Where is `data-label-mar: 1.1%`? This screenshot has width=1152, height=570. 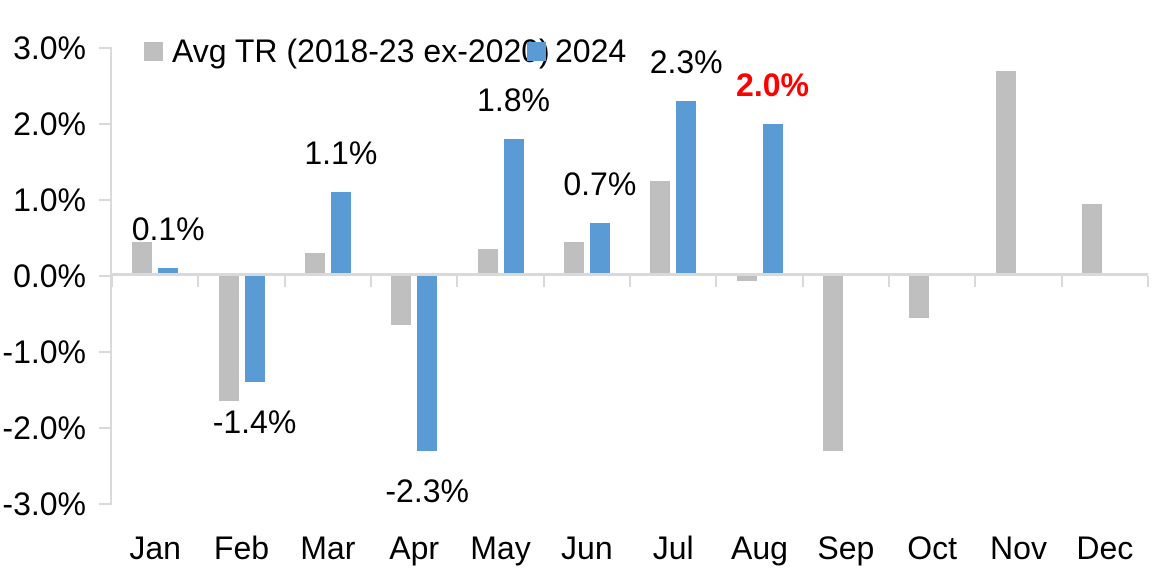
data-label-mar: 1.1% is located at coordinates (341, 153).